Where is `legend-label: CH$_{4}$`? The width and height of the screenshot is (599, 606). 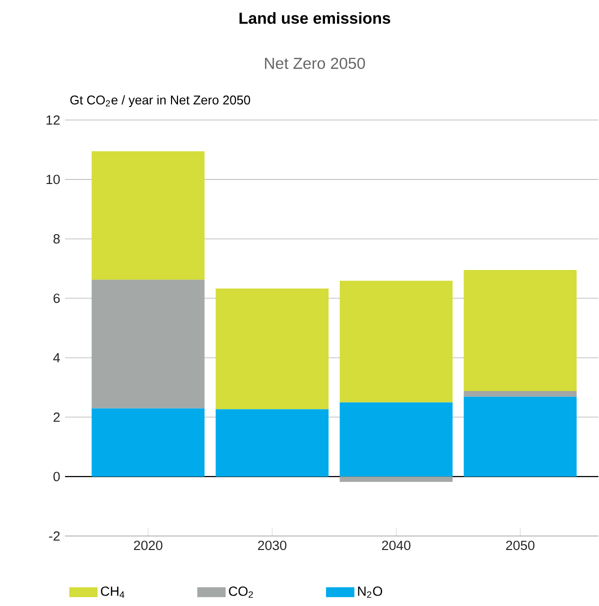
legend-label: CH$_{4}$ is located at coordinates (112, 592).